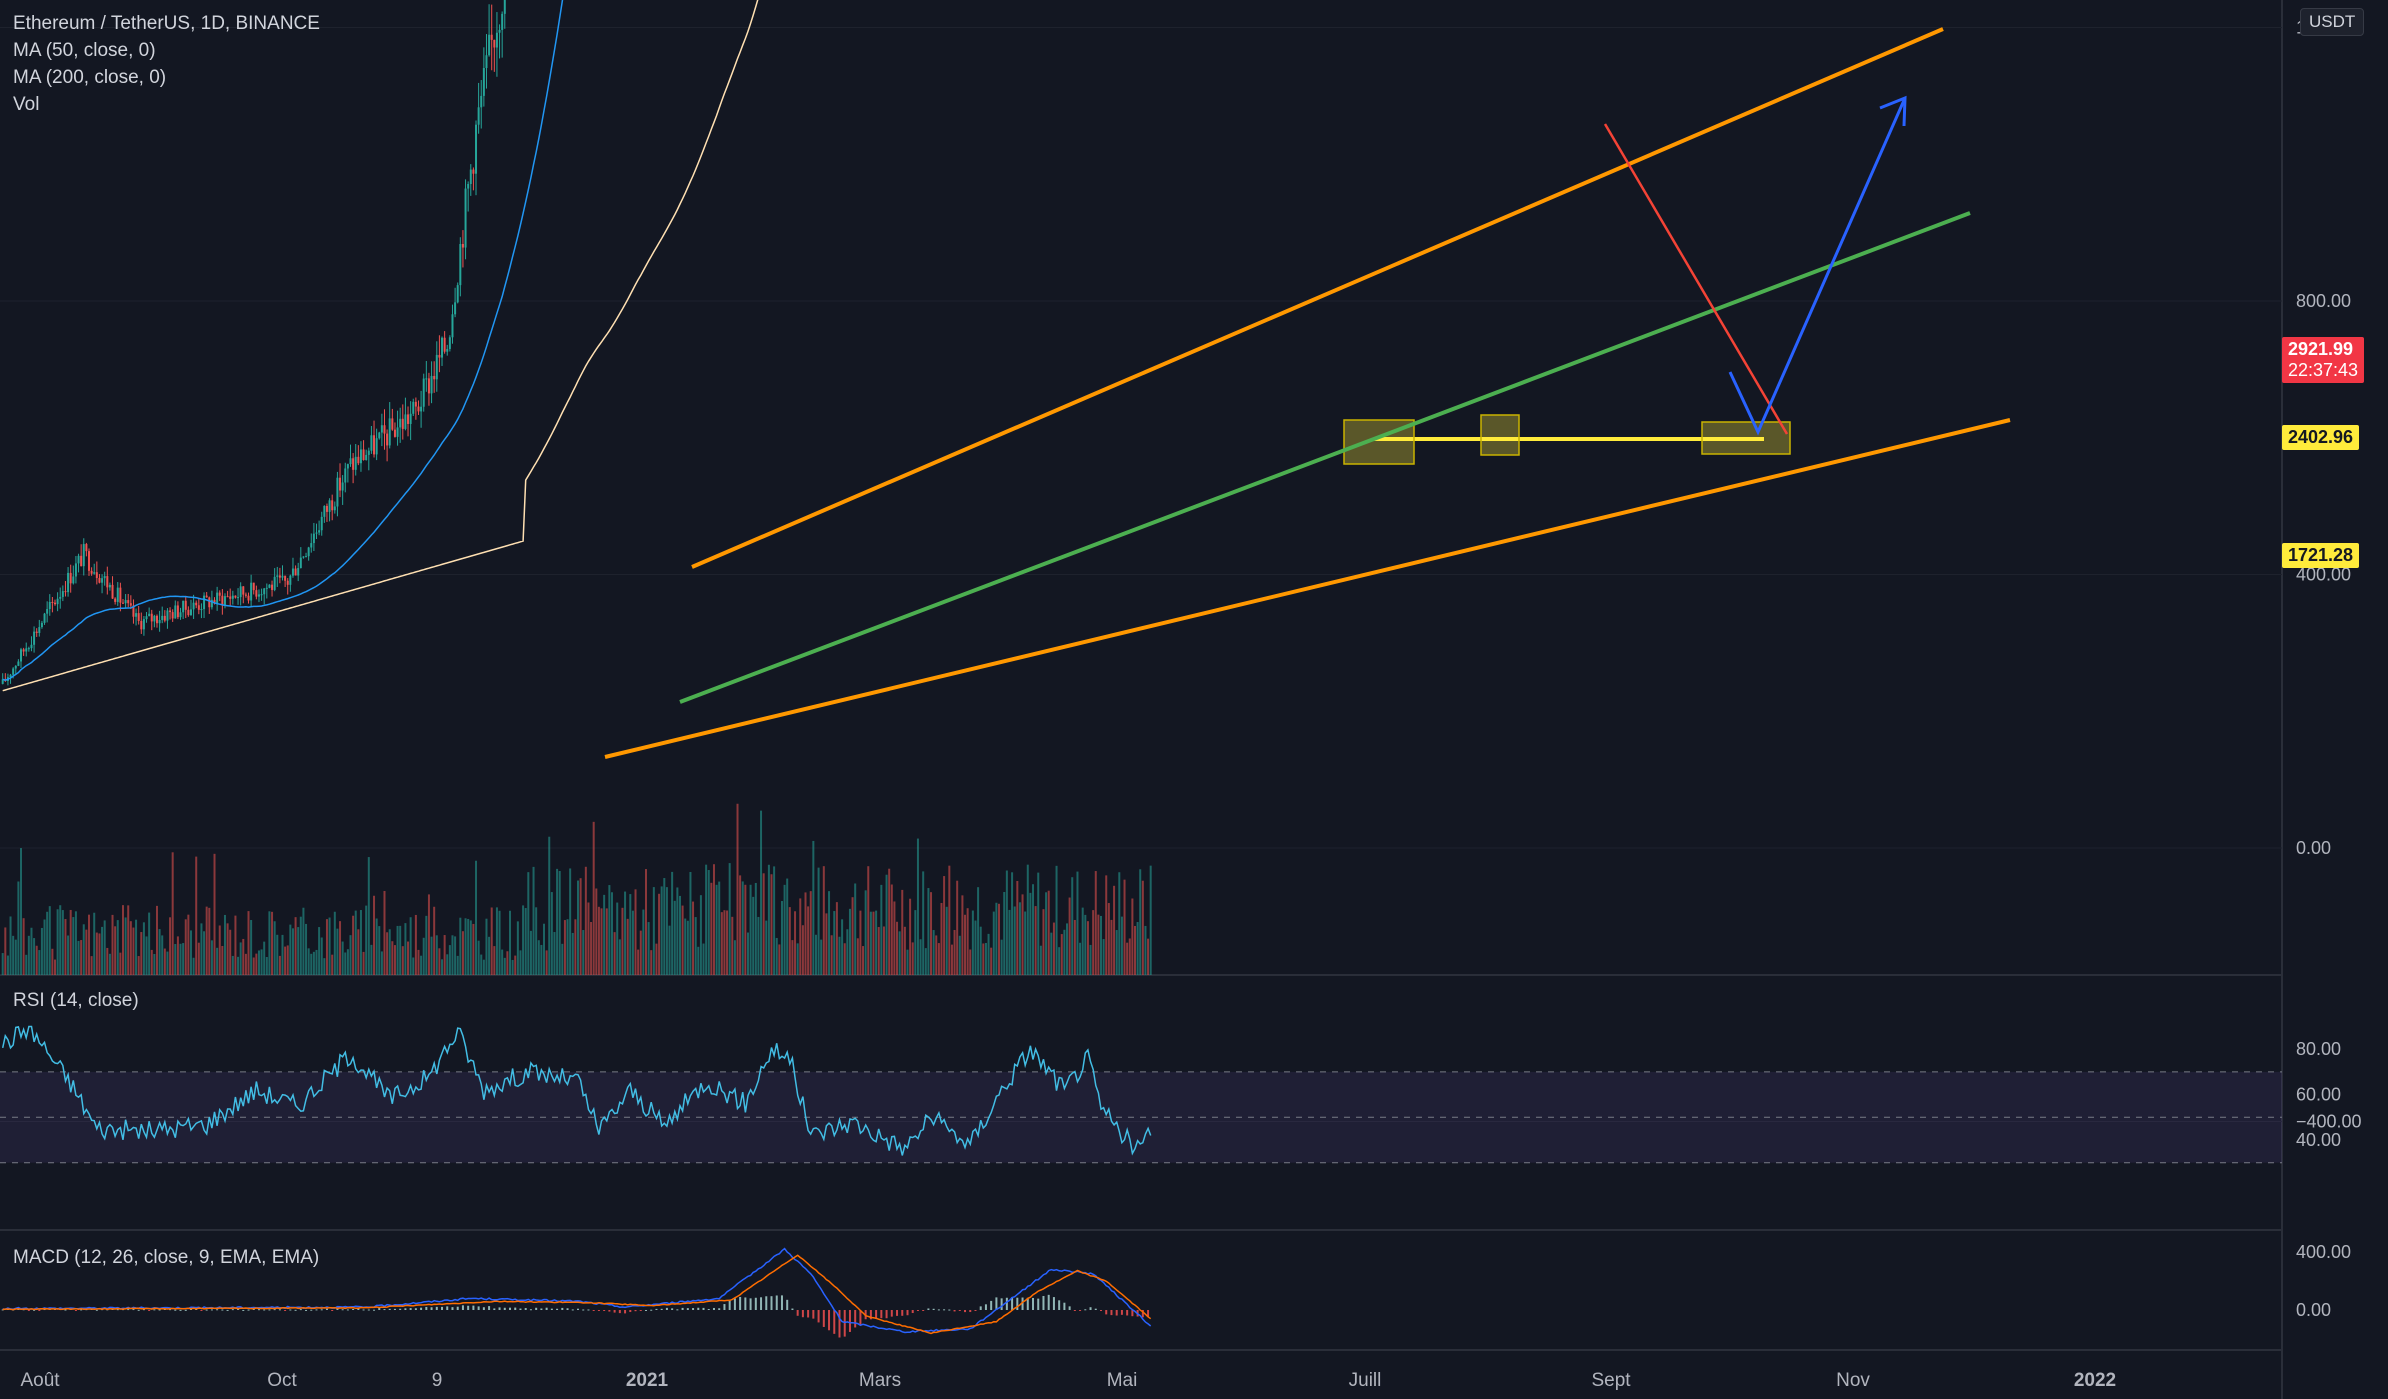  Describe the element at coordinates (576, 1090) in the screenshot. I see `rsi-line` at that location.